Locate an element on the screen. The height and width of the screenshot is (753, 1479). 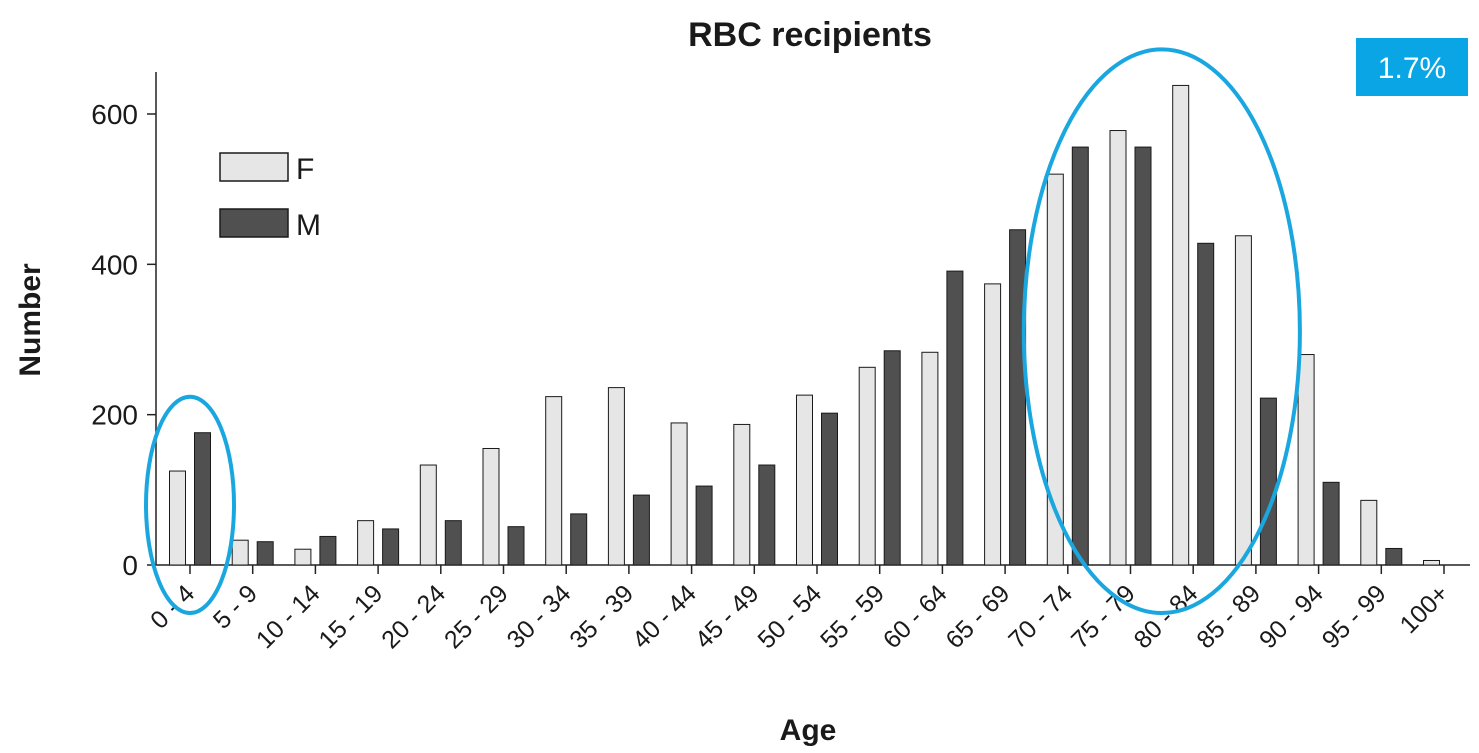
y-axis-title: Number is located at coordinates (30, 320).